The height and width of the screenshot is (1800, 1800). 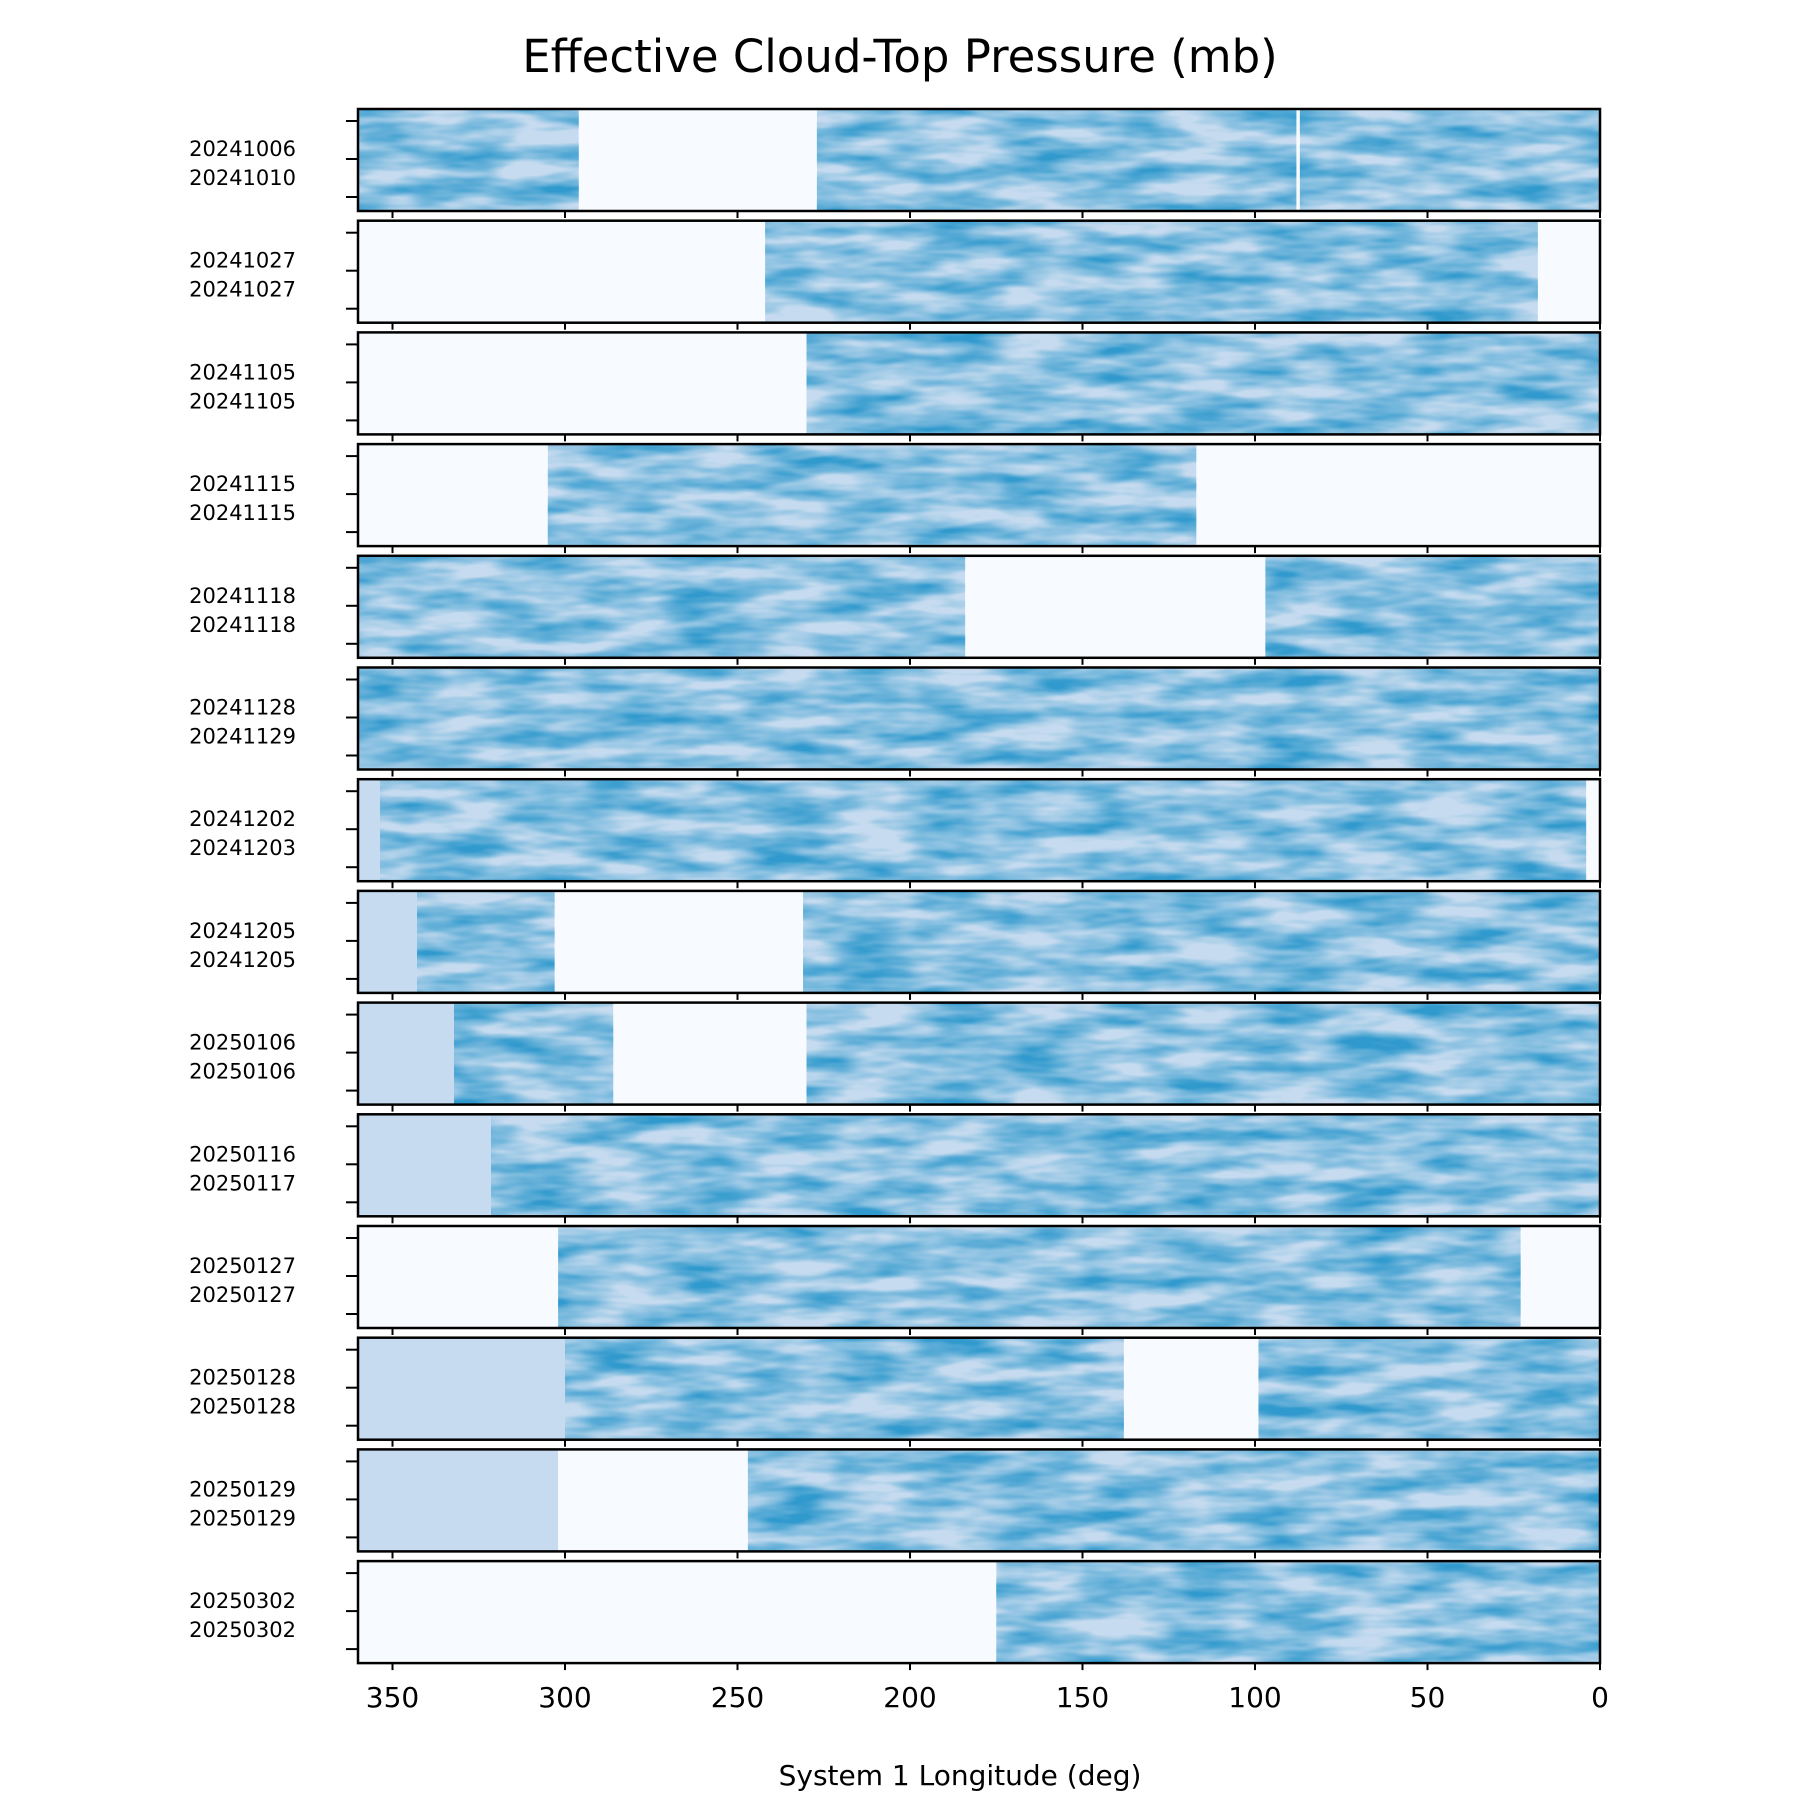 I want to click on panel-20250116: 20250116 20250117, so click(x=895, y=1168).